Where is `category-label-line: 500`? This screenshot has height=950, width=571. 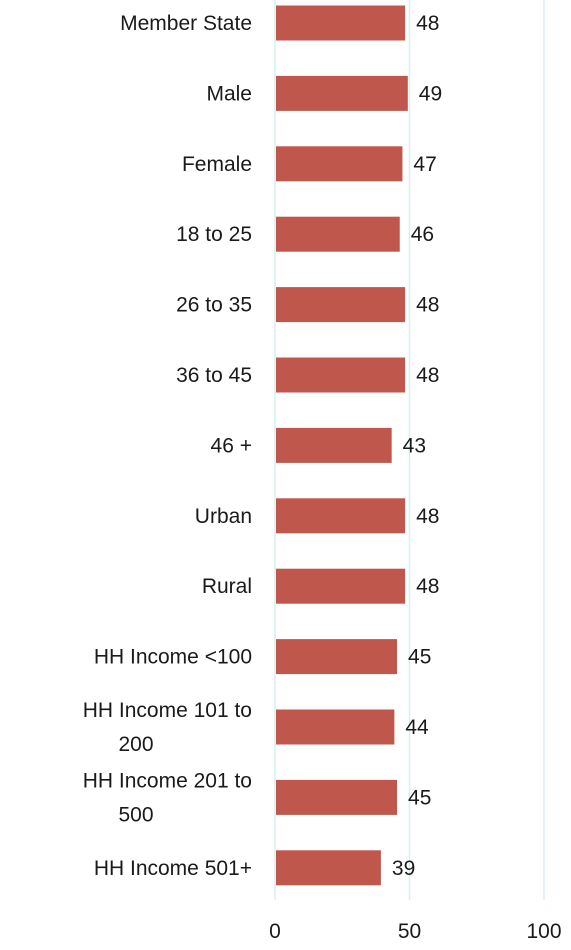
category-label-line: 500 is located at coordinates (135, 814).